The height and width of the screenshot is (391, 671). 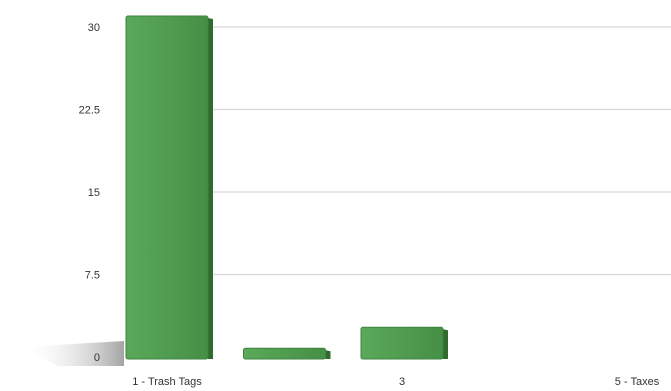 What do you see at coordinates (97, 358) in the screenshot?
I see `y-tick-label: 0` at bounding box center [97, 358].